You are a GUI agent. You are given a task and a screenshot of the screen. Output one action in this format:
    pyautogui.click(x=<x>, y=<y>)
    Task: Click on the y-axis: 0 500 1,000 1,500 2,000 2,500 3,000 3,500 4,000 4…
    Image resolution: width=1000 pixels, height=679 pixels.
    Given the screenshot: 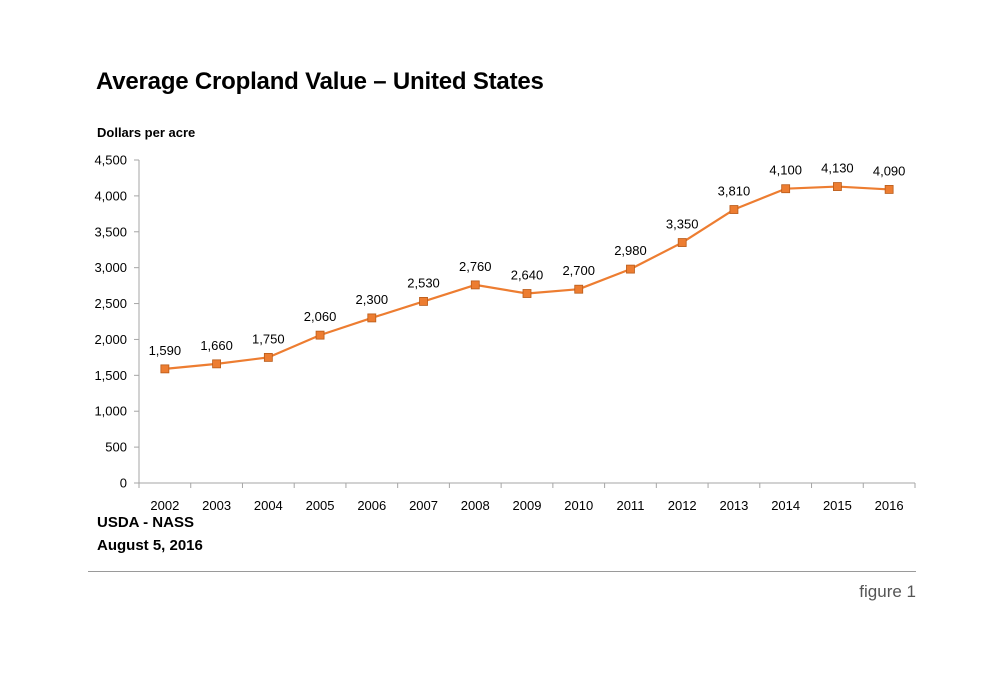 What is the action you would take?
    pyautogui.click(x=117, y=322)
    